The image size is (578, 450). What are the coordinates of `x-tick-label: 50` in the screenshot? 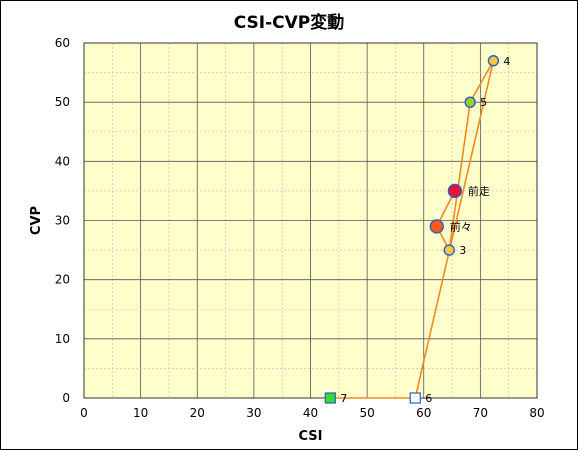 It's located at (366, 413).